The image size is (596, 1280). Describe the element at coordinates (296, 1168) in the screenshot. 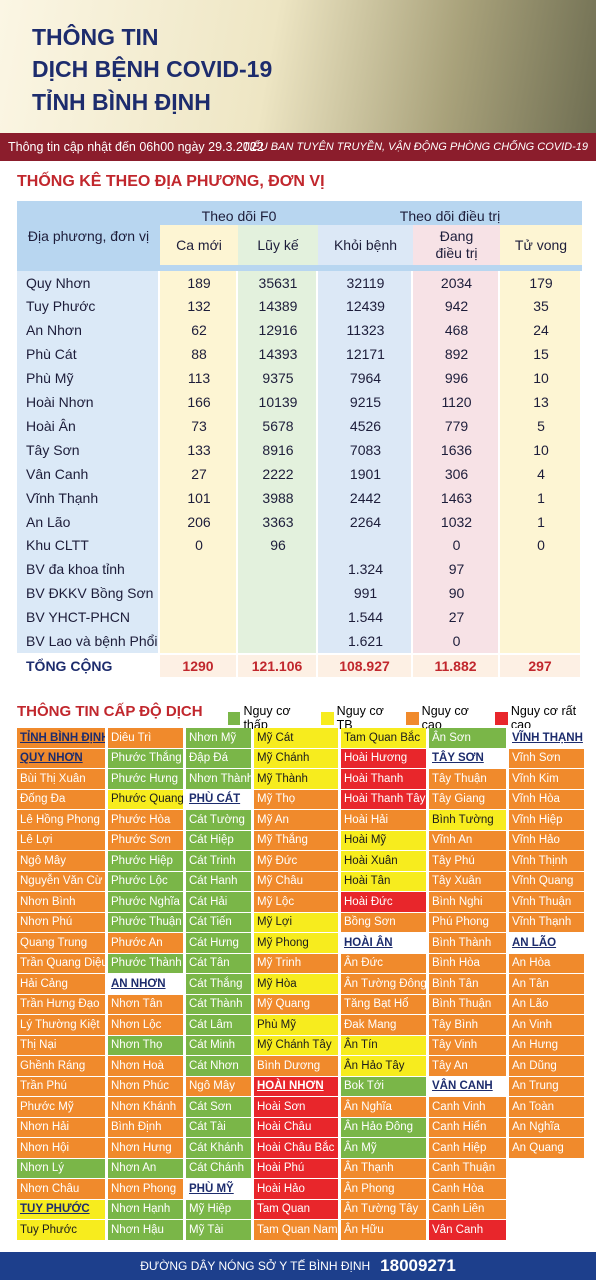

I see `area-cell: Hoài Phú` at that location.